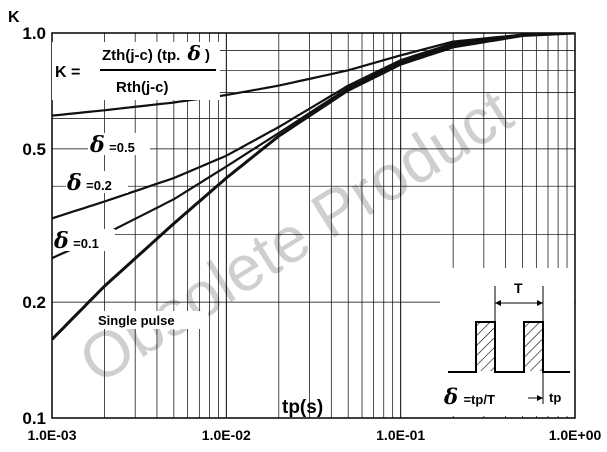 Image resolution: width=607 pixels, height=452 pixels. Describe the element at coordinates (141, 55) in the screenshot. I see `formula-numerator-prefix: Zth(j-c) (tp.` at that location.